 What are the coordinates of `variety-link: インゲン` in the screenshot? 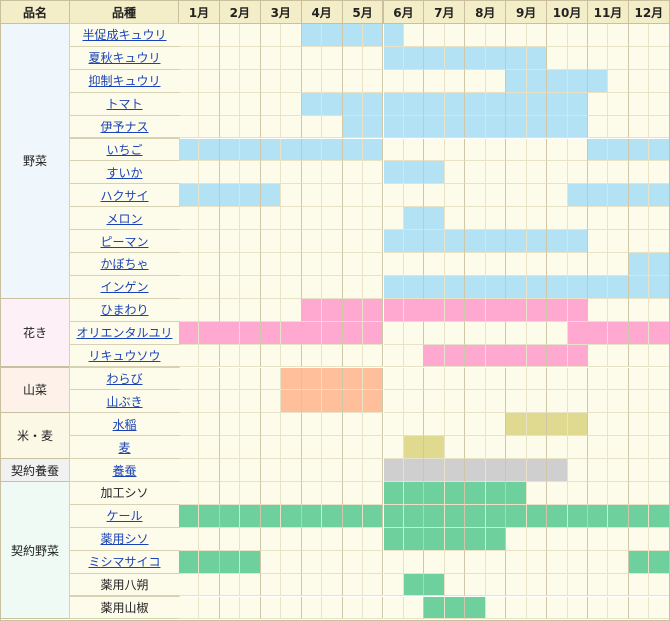 It's located at (124, 287).